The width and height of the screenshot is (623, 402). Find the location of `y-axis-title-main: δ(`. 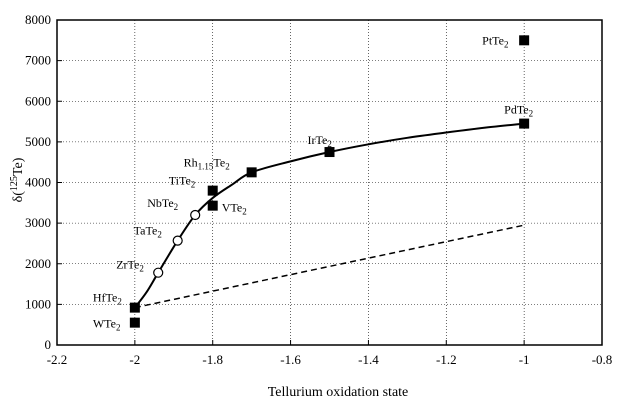

y-axis-title-main: δ( is located at coordinates (18, 197).